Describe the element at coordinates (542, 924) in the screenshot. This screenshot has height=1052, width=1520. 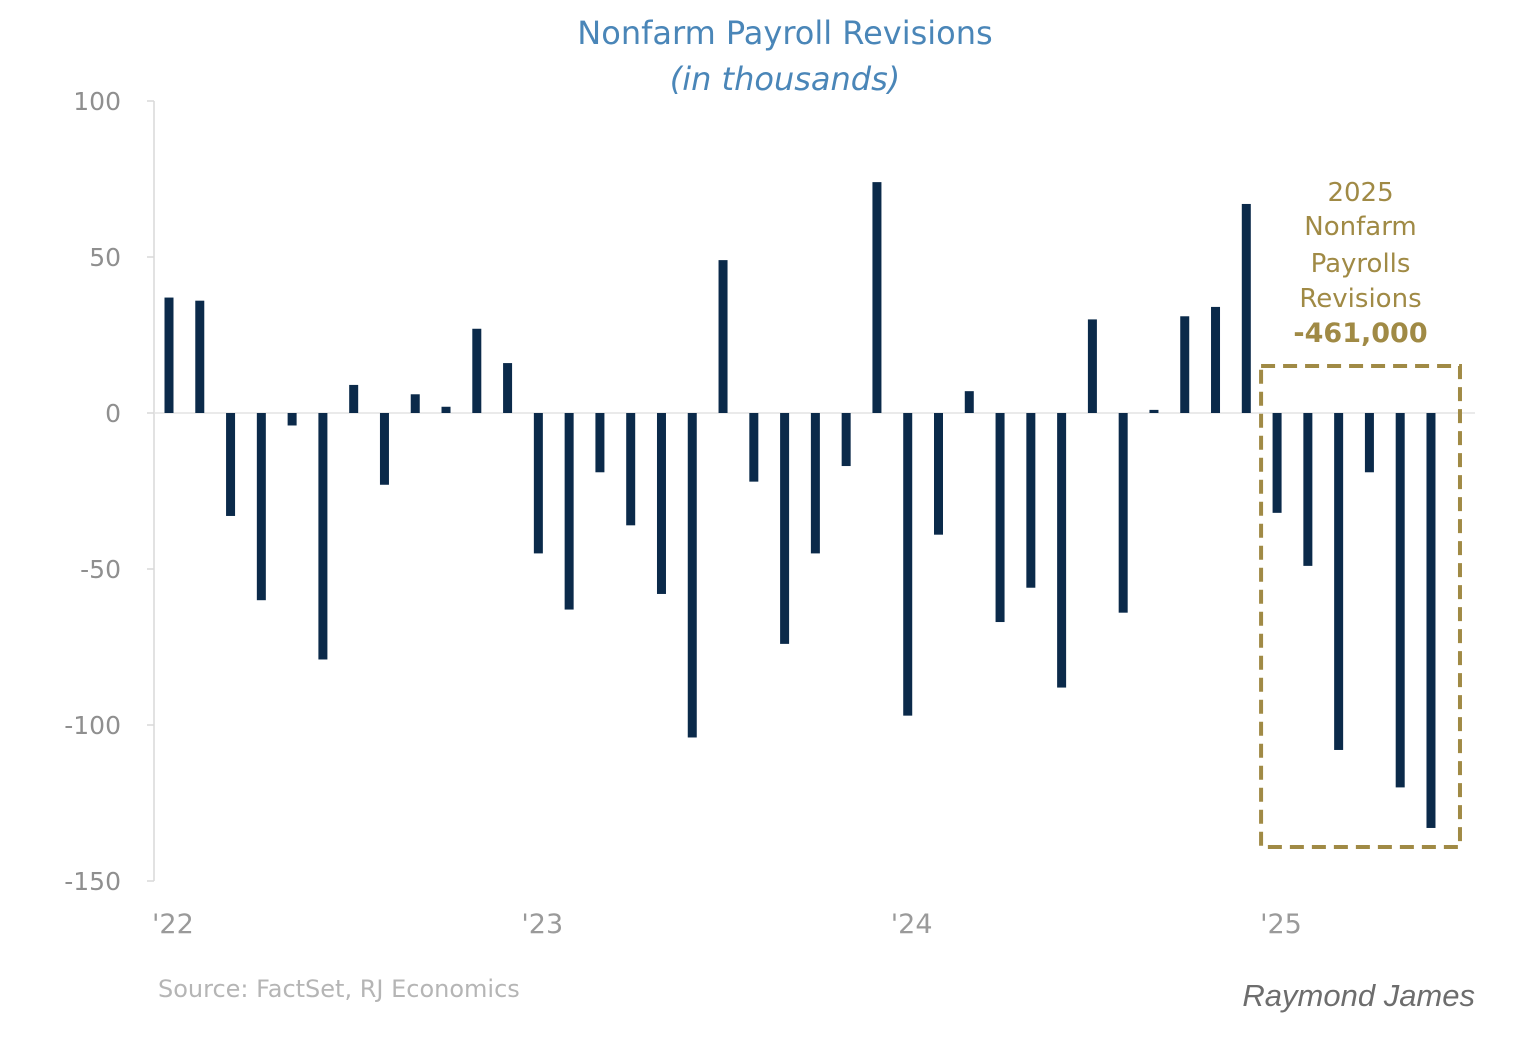
I see `x-tick-label: '23` at that location.